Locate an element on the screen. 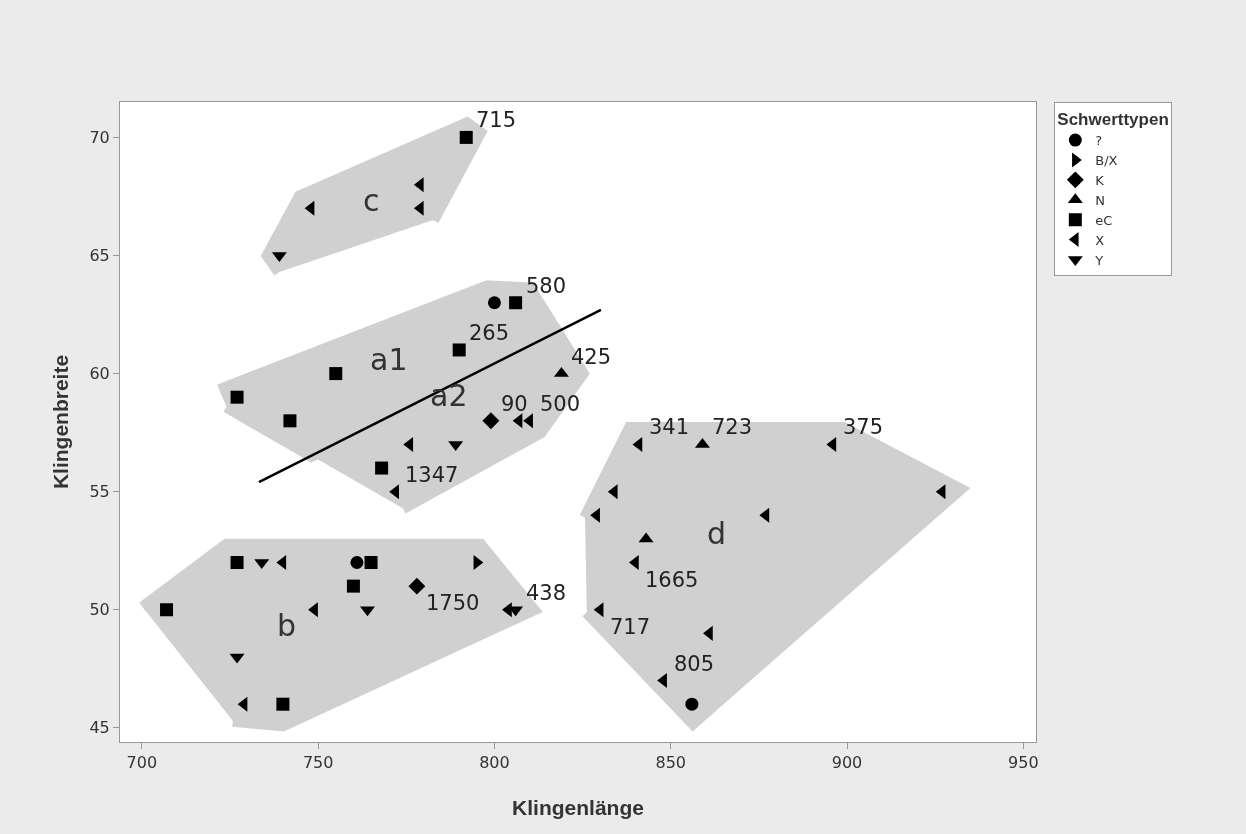 The height and width of the screenshot is (834, 1246). legend-label: B/X is located at coordinates (1106, 161).